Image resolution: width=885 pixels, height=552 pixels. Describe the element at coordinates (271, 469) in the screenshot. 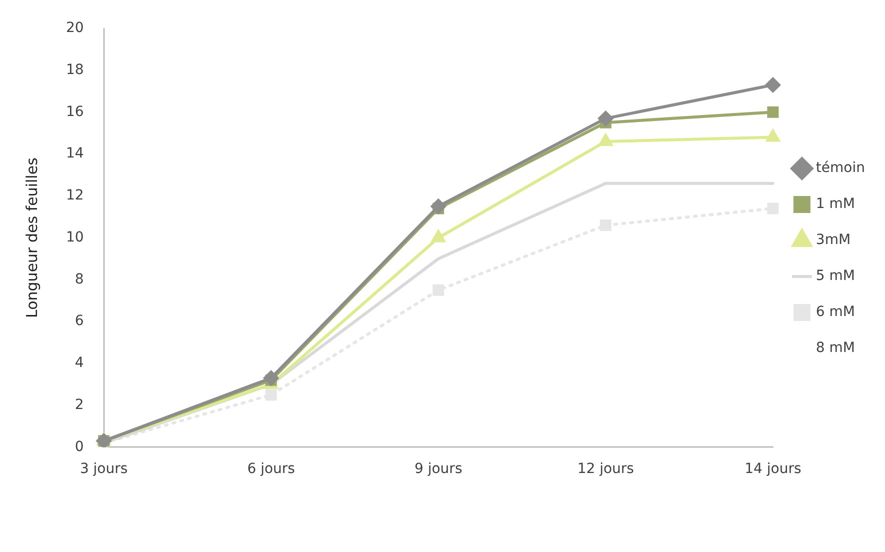

I see `x-tick-label: 6 jours` at that location.